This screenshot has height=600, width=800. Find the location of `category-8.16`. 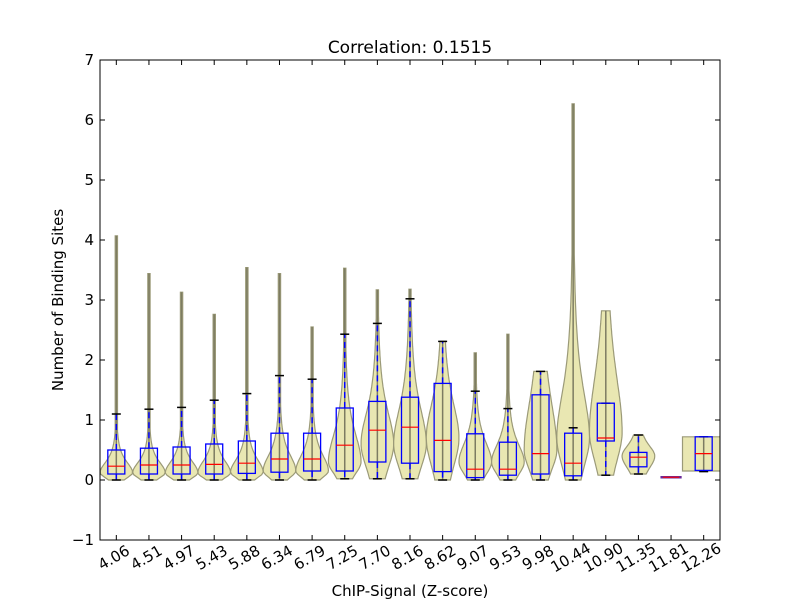

category-8.16 is located at coordinates (410, 384).